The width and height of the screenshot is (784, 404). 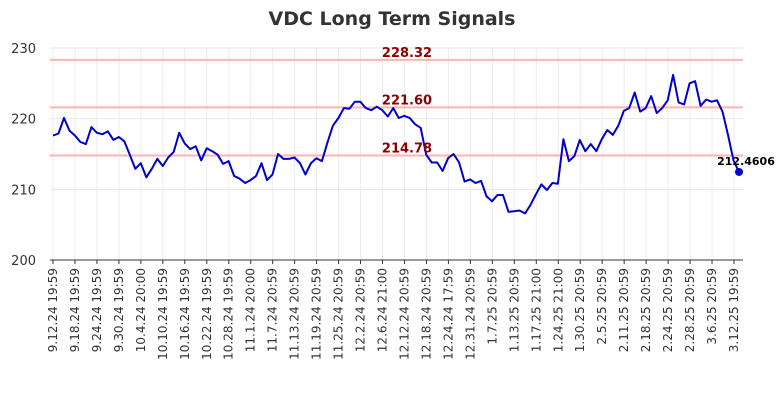 I want to click on x-tick-label: 1.7.25 20:59, so click(x=492, y=306).